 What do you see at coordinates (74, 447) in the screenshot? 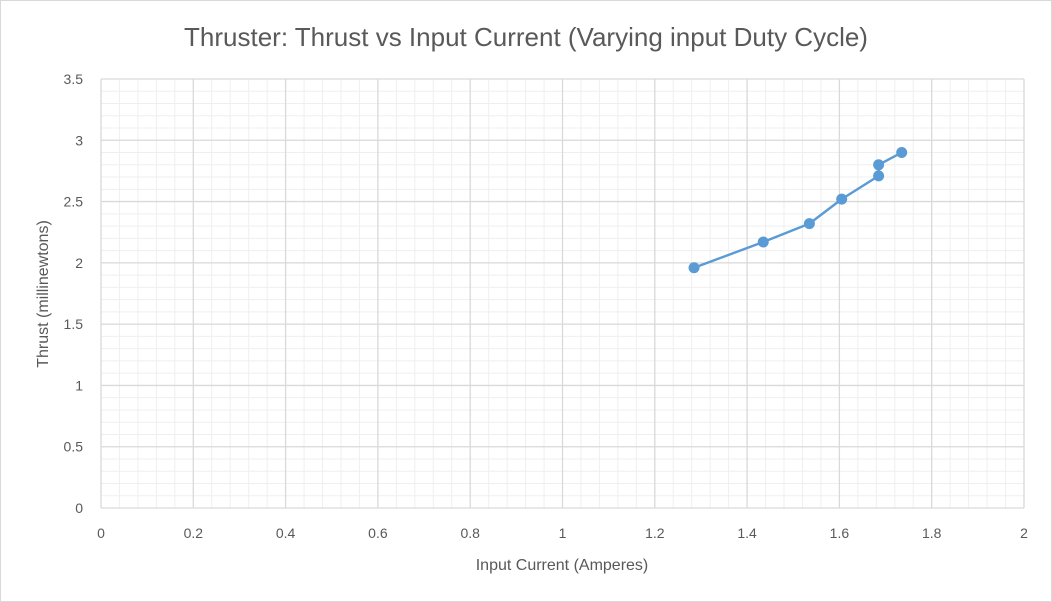
I see `y-tick-label: 0.5` at bounding box center [74, 447].